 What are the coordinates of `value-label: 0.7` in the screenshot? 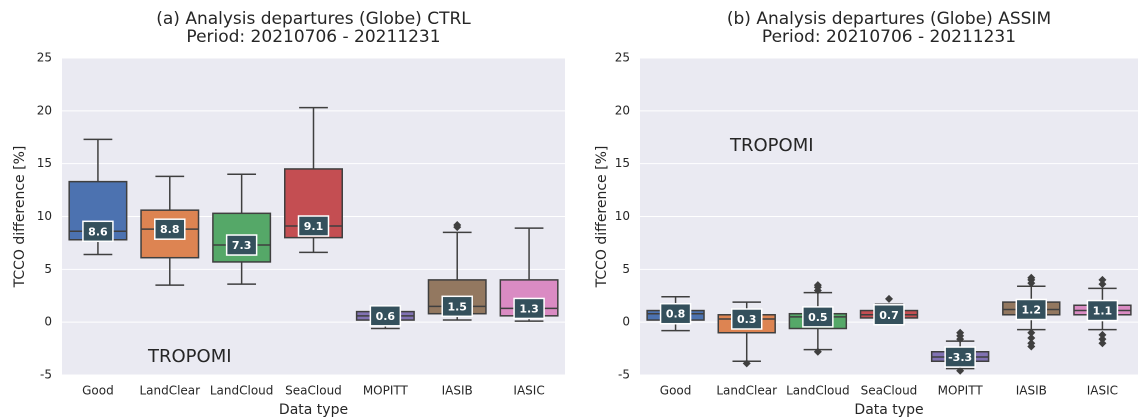 It's located at (889, 315).